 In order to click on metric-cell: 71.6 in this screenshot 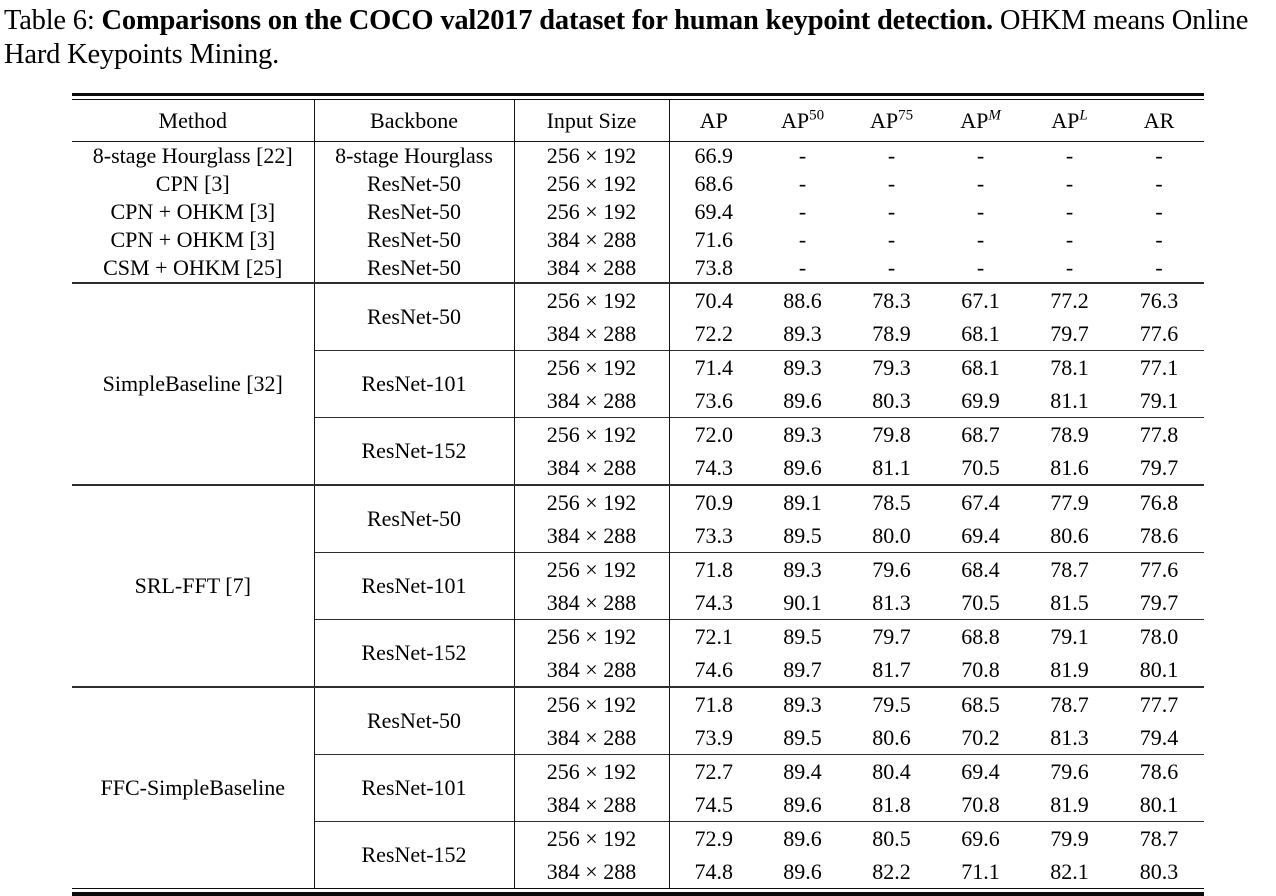, I will do `click(714, 239)`.